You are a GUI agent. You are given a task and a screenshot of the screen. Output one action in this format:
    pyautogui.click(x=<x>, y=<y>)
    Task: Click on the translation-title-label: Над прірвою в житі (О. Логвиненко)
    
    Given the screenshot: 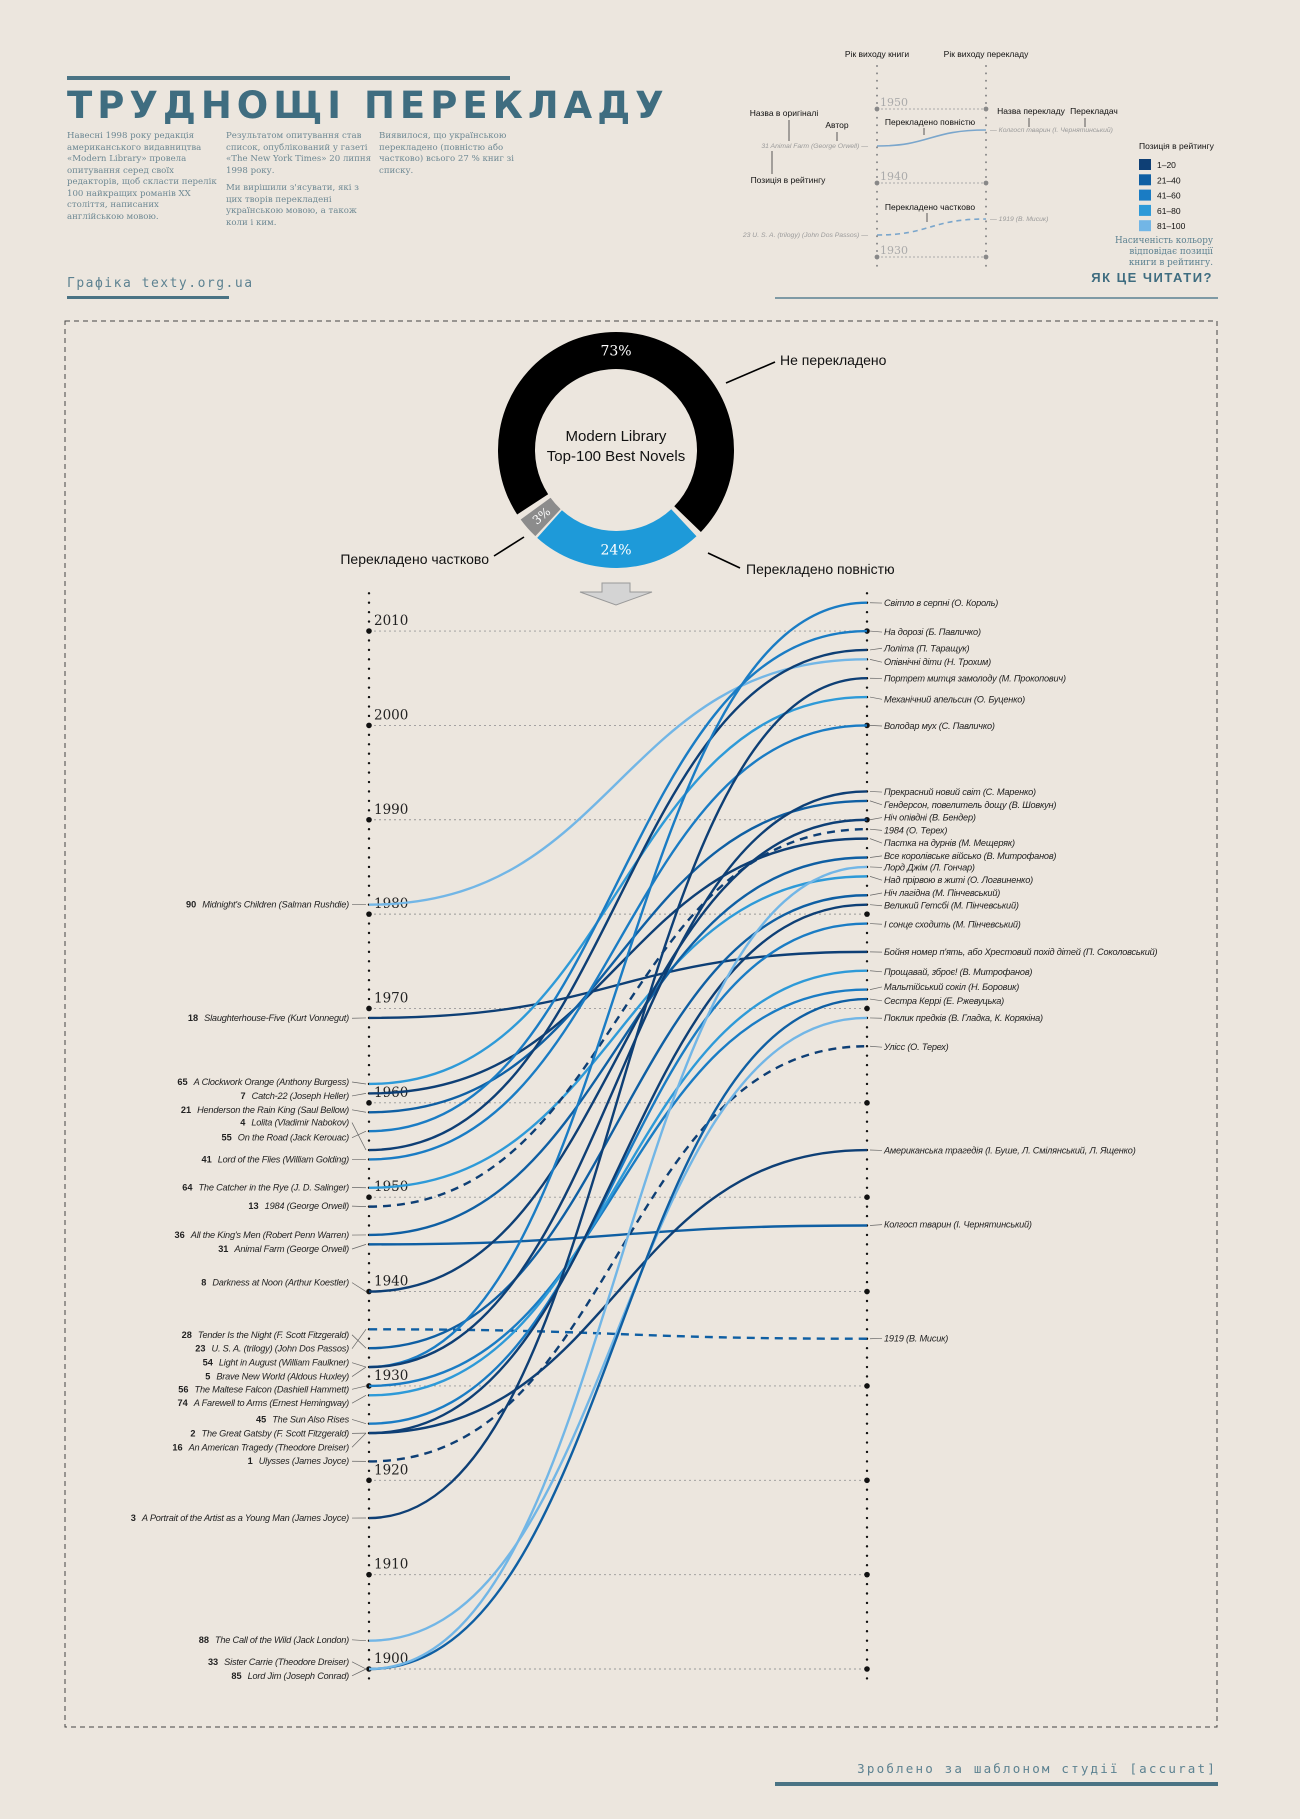 What is the action you would take?
    pyautogui.click(x=958, y=880)
    